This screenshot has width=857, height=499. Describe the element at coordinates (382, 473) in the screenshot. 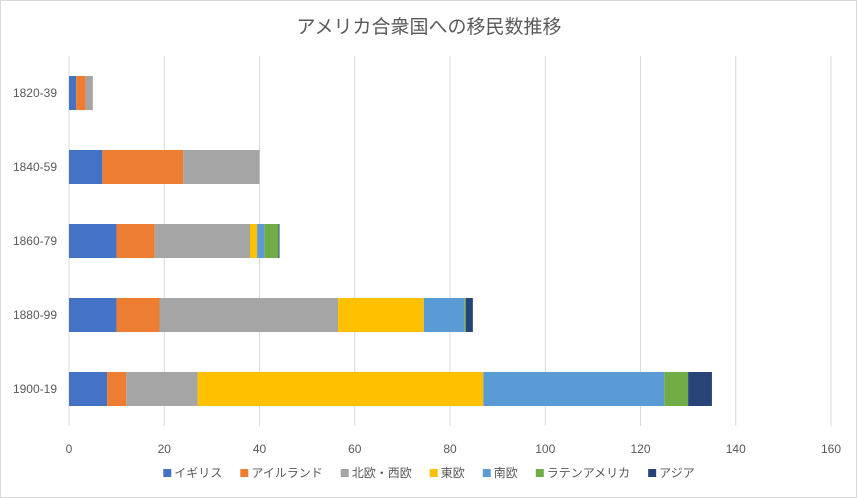

I see `legend-label: 北欧・西欧` at that location.